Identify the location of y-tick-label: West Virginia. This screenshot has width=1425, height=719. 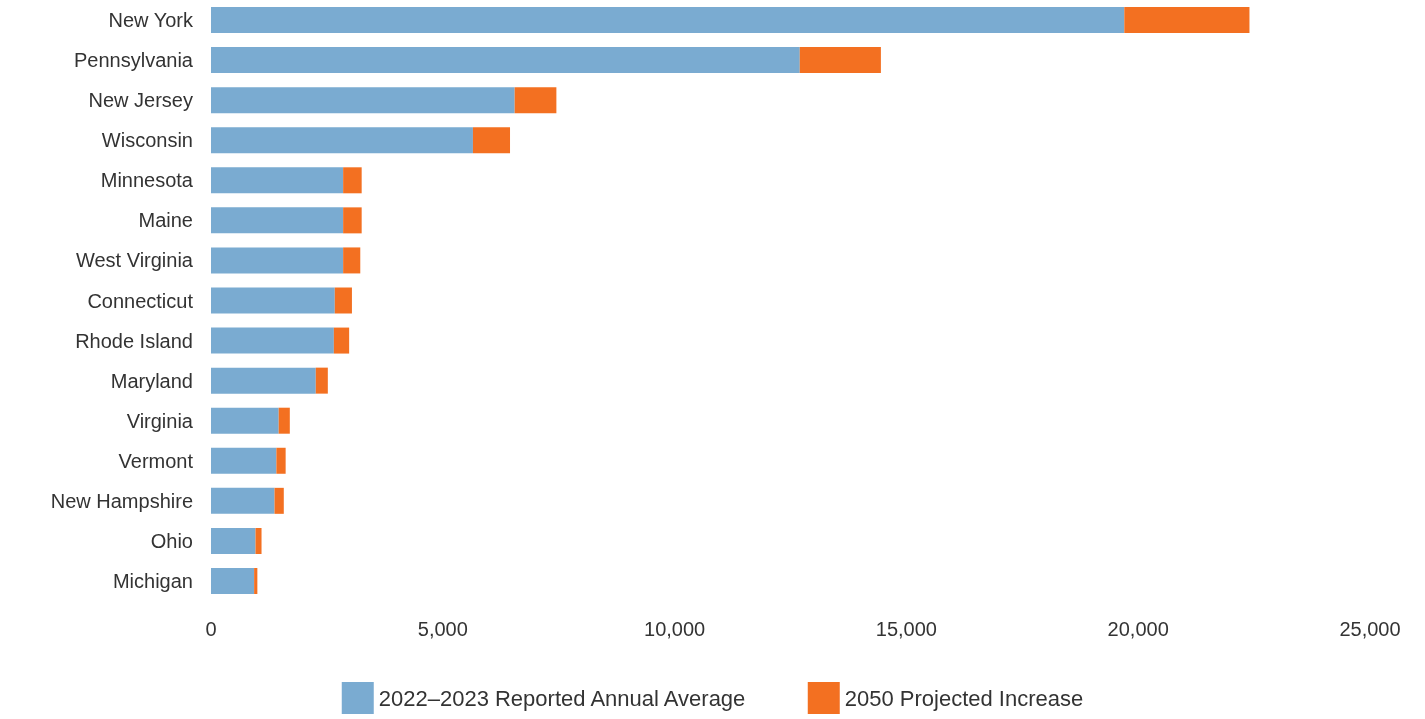
(134, 260).